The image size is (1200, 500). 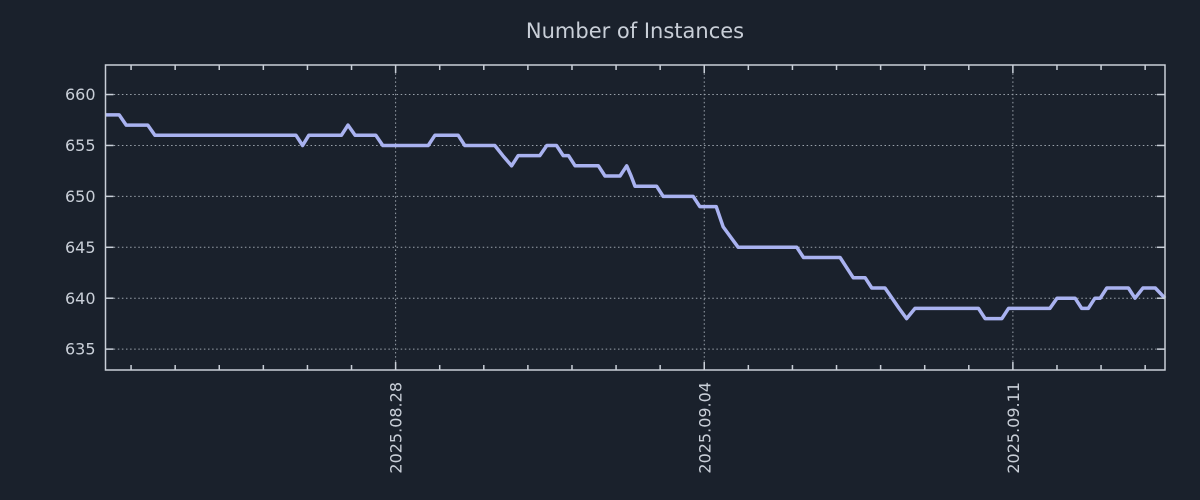 What do you see at coordinates (80, 94) in the screenshot?
I see `y-tick-label: 660` at bounding box center [80, 94].